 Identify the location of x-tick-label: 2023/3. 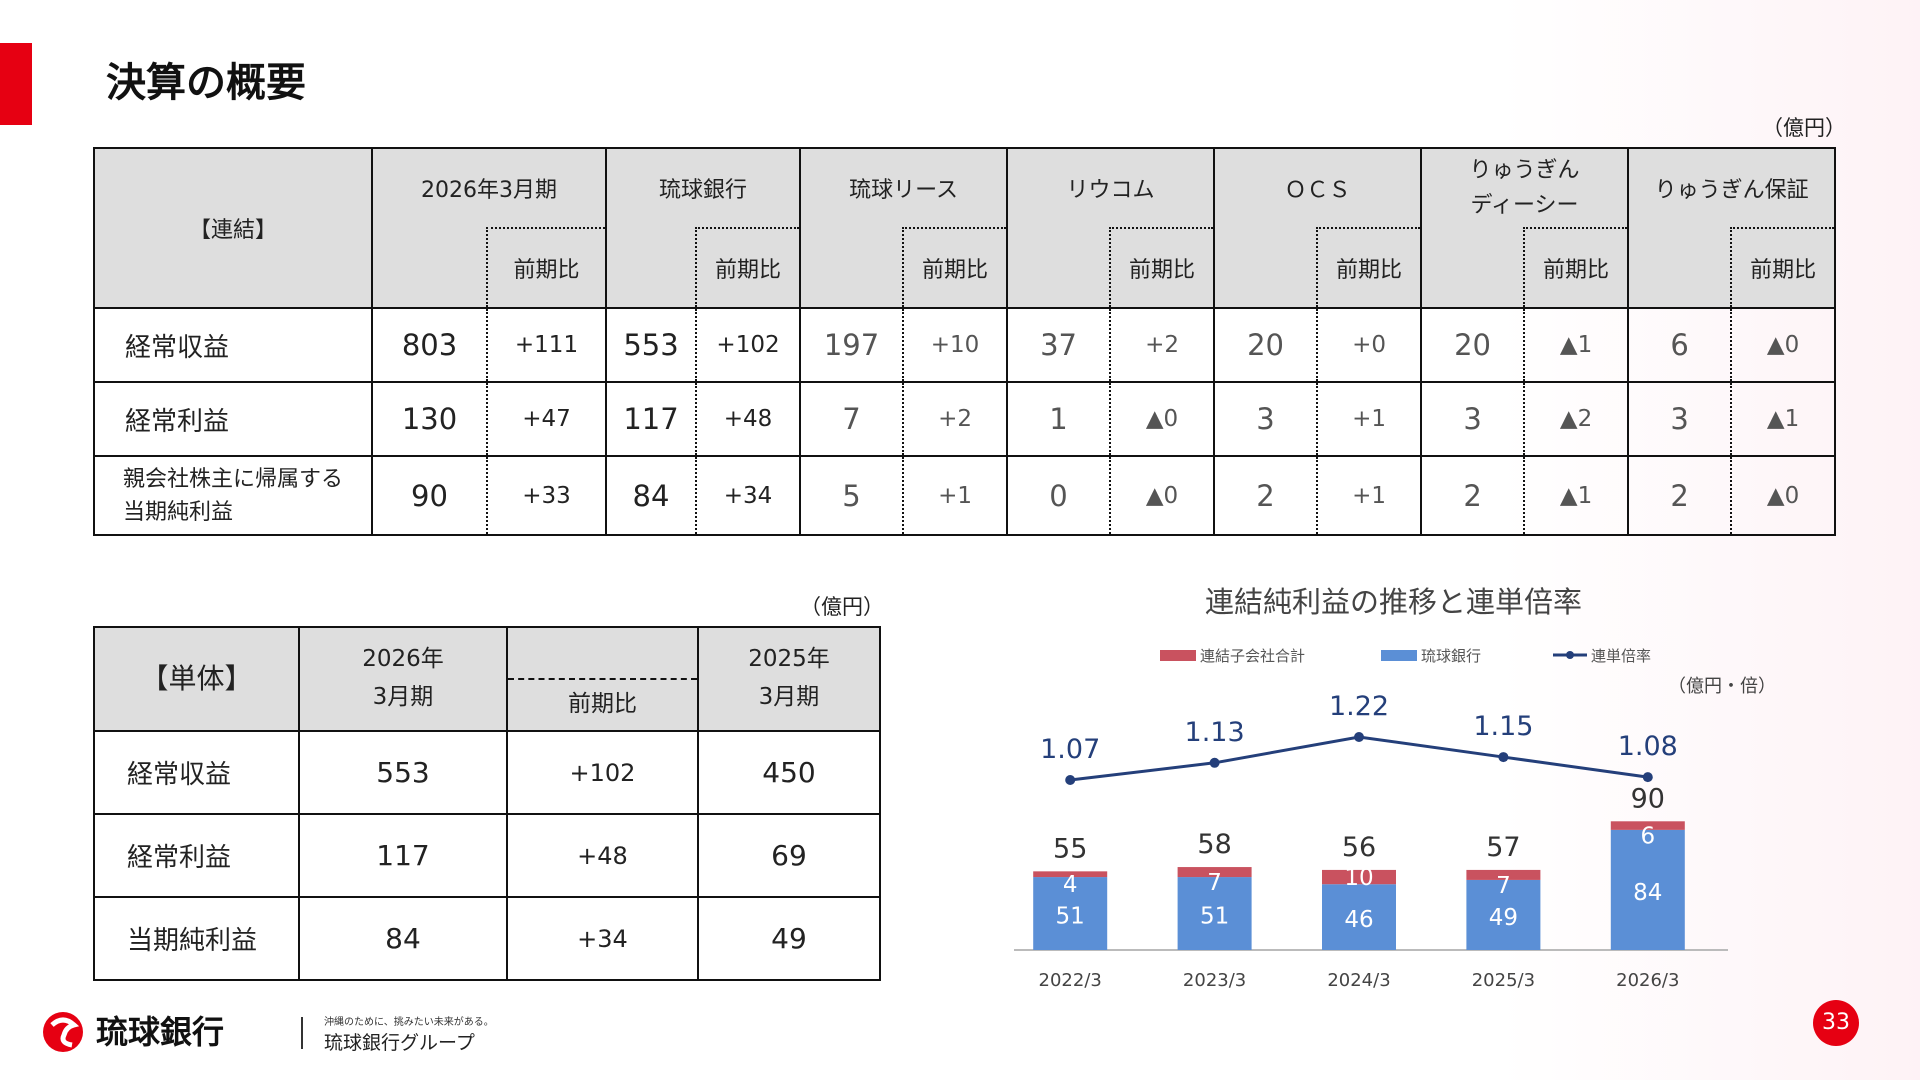
(1214, 980).